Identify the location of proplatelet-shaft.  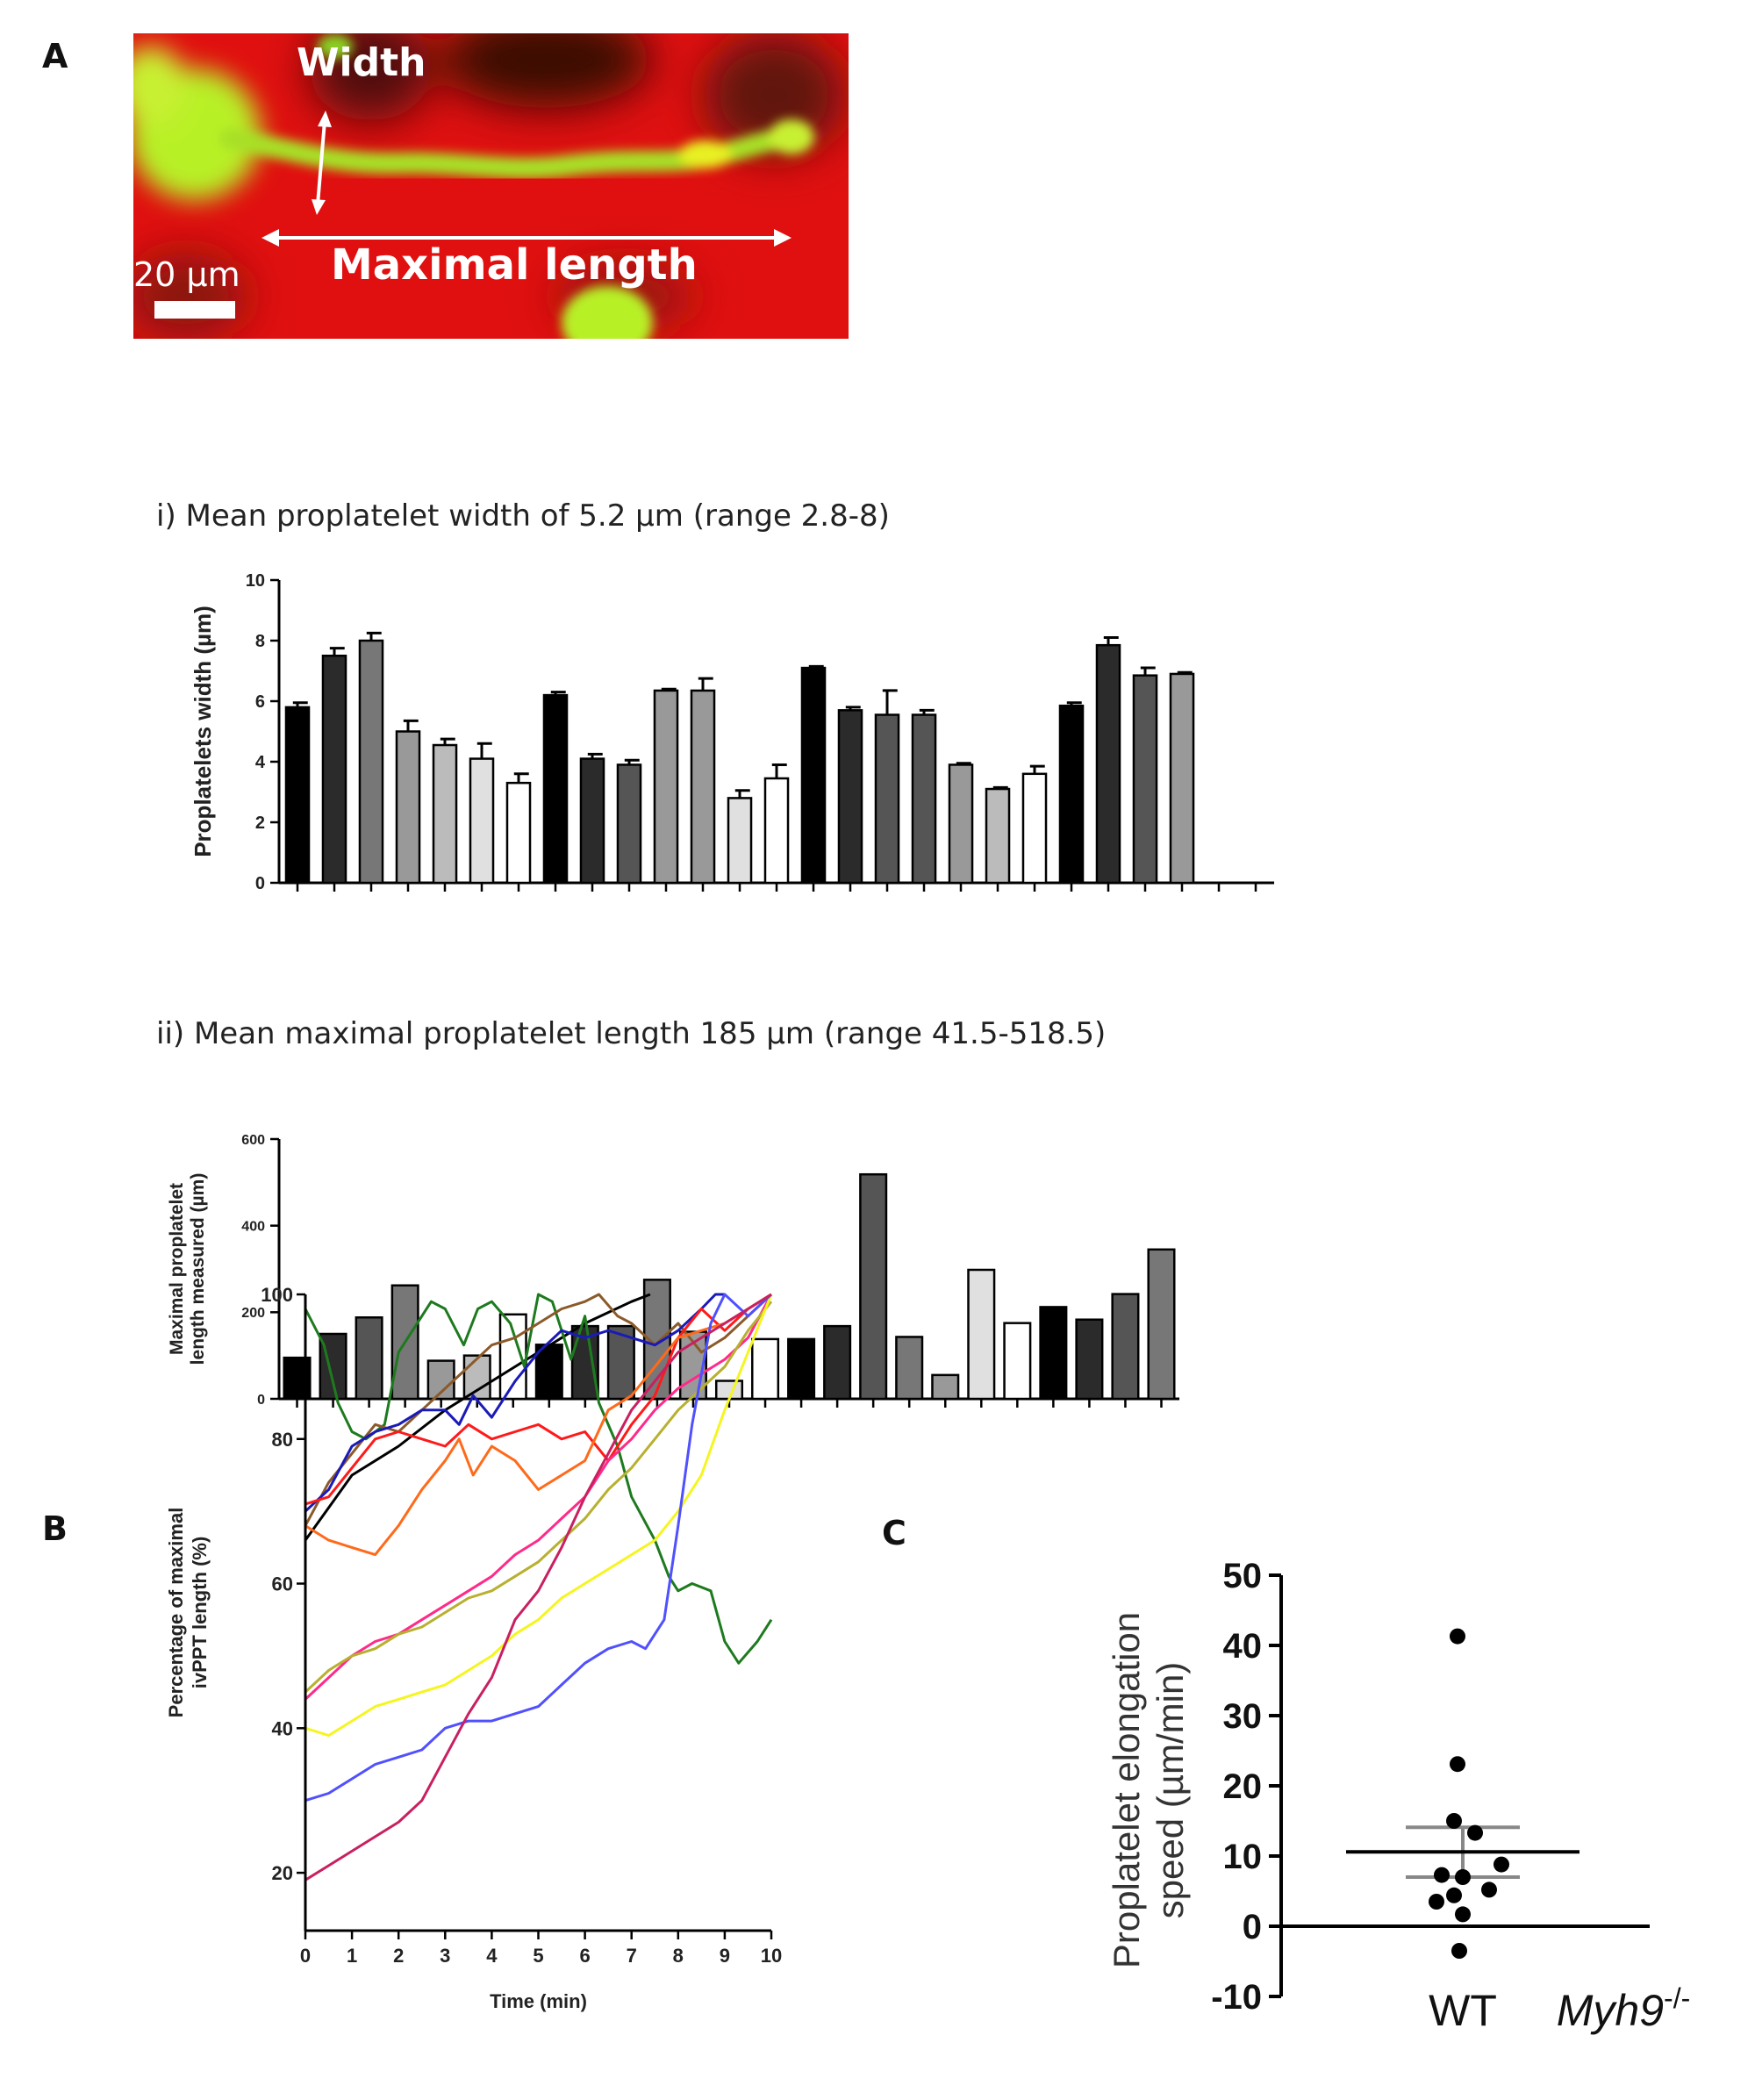
(516, 149).